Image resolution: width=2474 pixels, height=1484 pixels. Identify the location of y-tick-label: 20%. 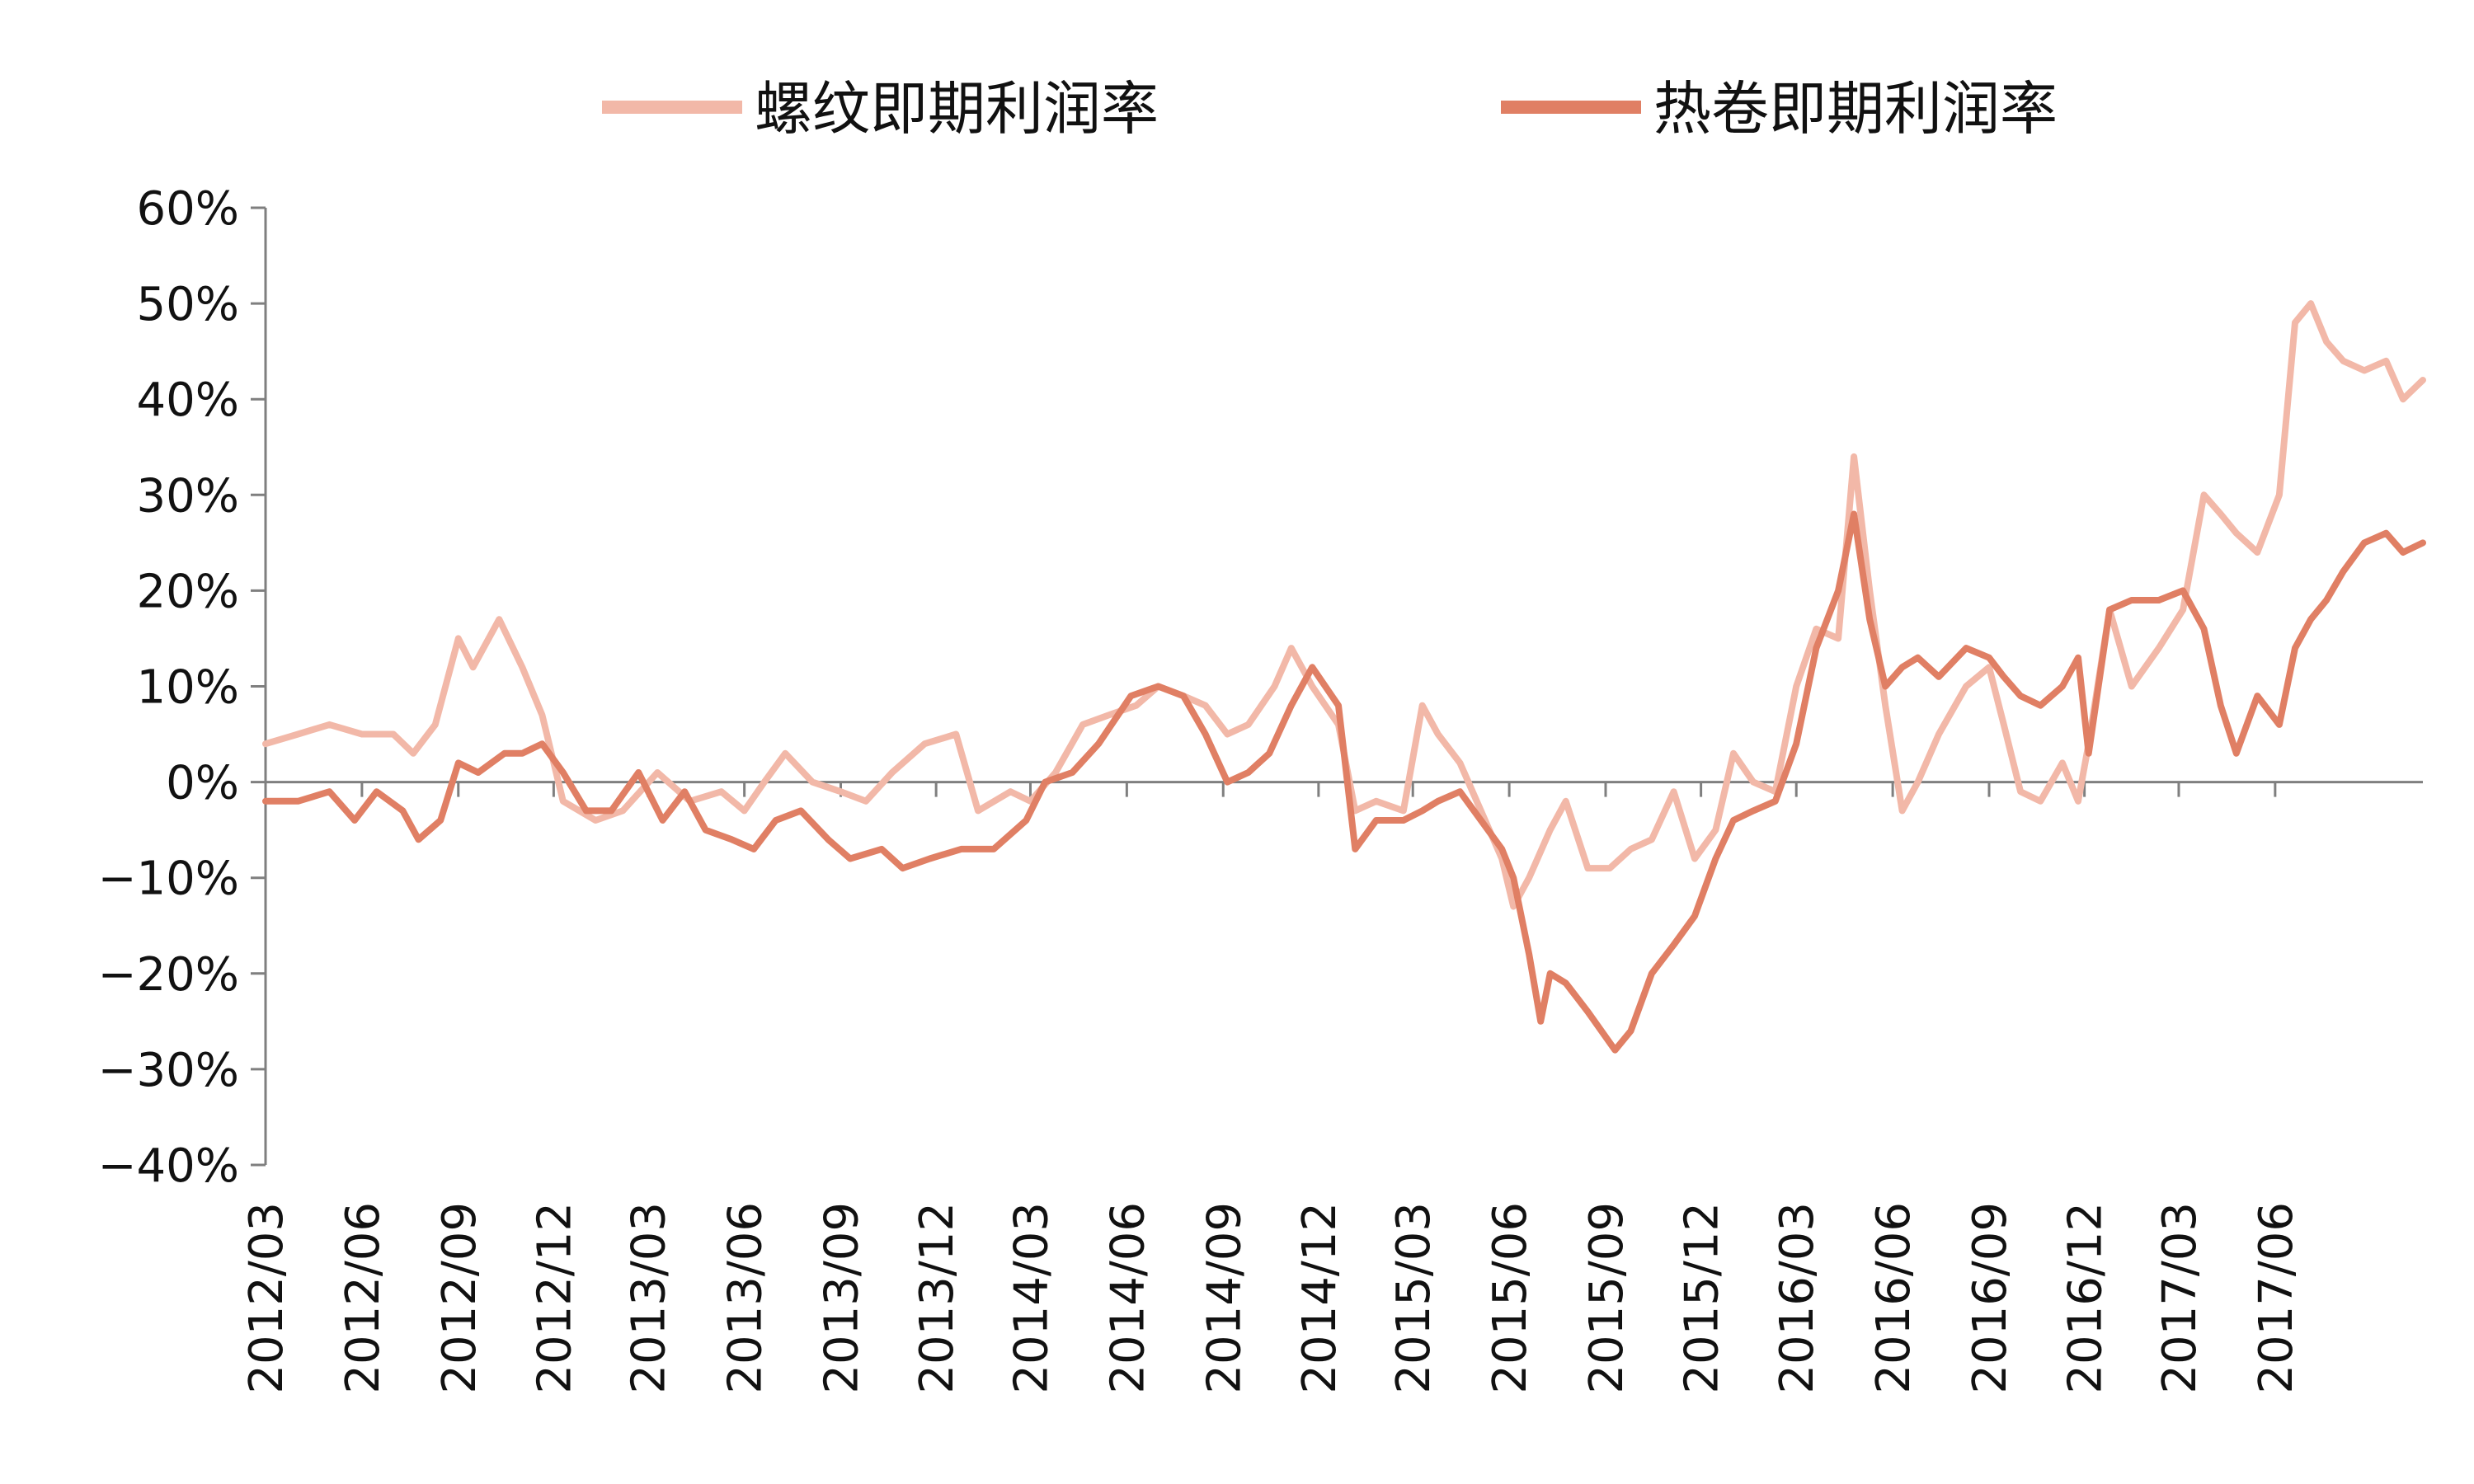
(188, 591).